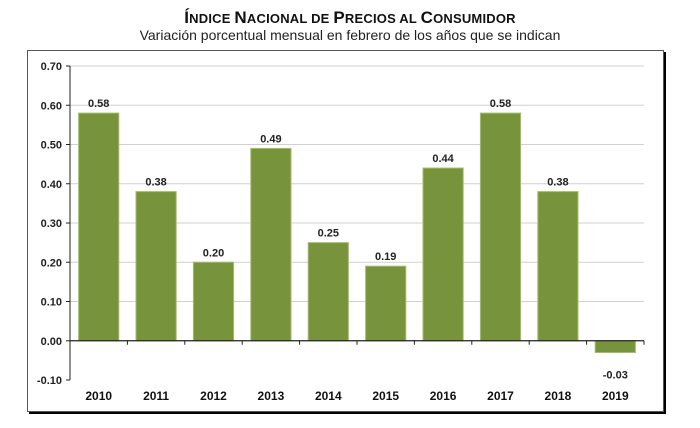  What do you see at coordinates (350, 17) in the screenshot?
I see `chart-title: ÍNDICE NACIONAL DE PRECIOS AL CONSUMIDOR` at bounding box center [350, 17].